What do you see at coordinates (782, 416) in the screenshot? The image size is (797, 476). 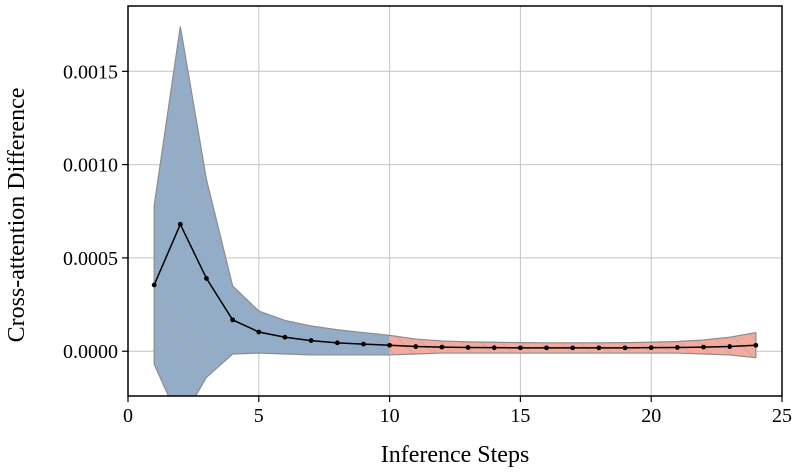 I see `x-tick-label: 25` at bounding box center [782, 416].